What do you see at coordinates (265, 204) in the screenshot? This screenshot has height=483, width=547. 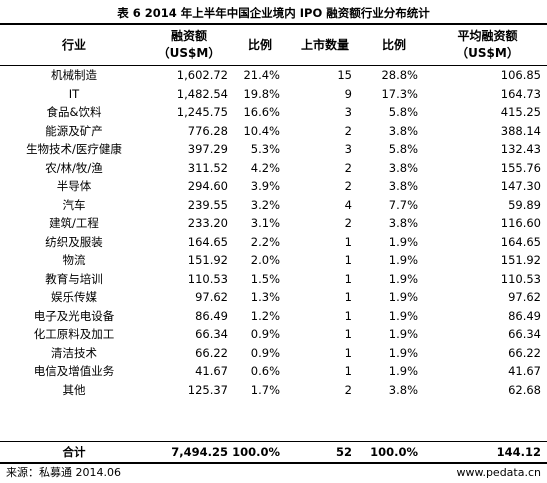 I see `cell-ratio1: 3.2%` at bounding box center [265, 204].